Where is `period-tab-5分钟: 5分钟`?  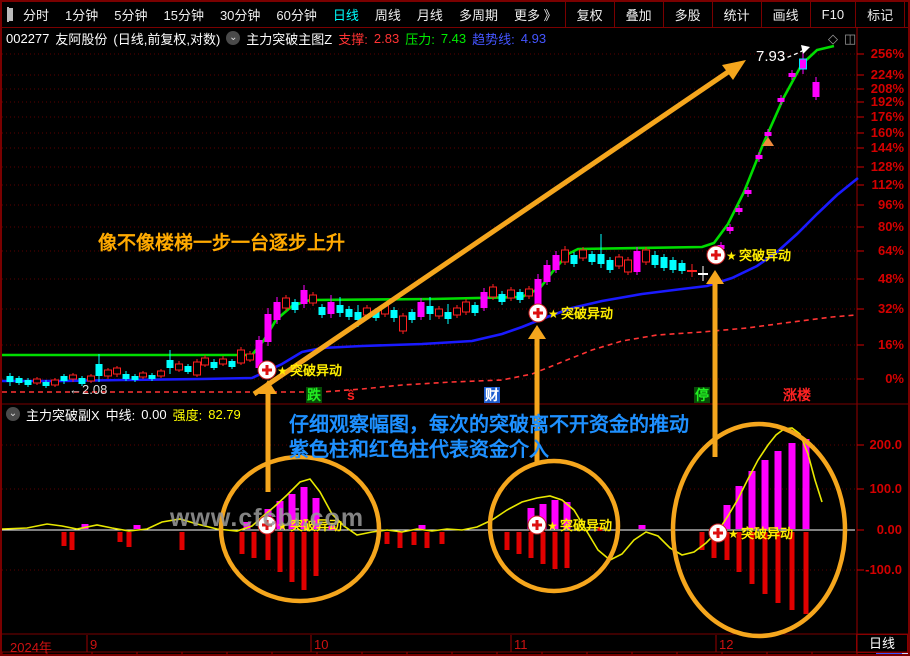
period-tab-5分钟: 5分钟 is located at coordinates (131, 15).